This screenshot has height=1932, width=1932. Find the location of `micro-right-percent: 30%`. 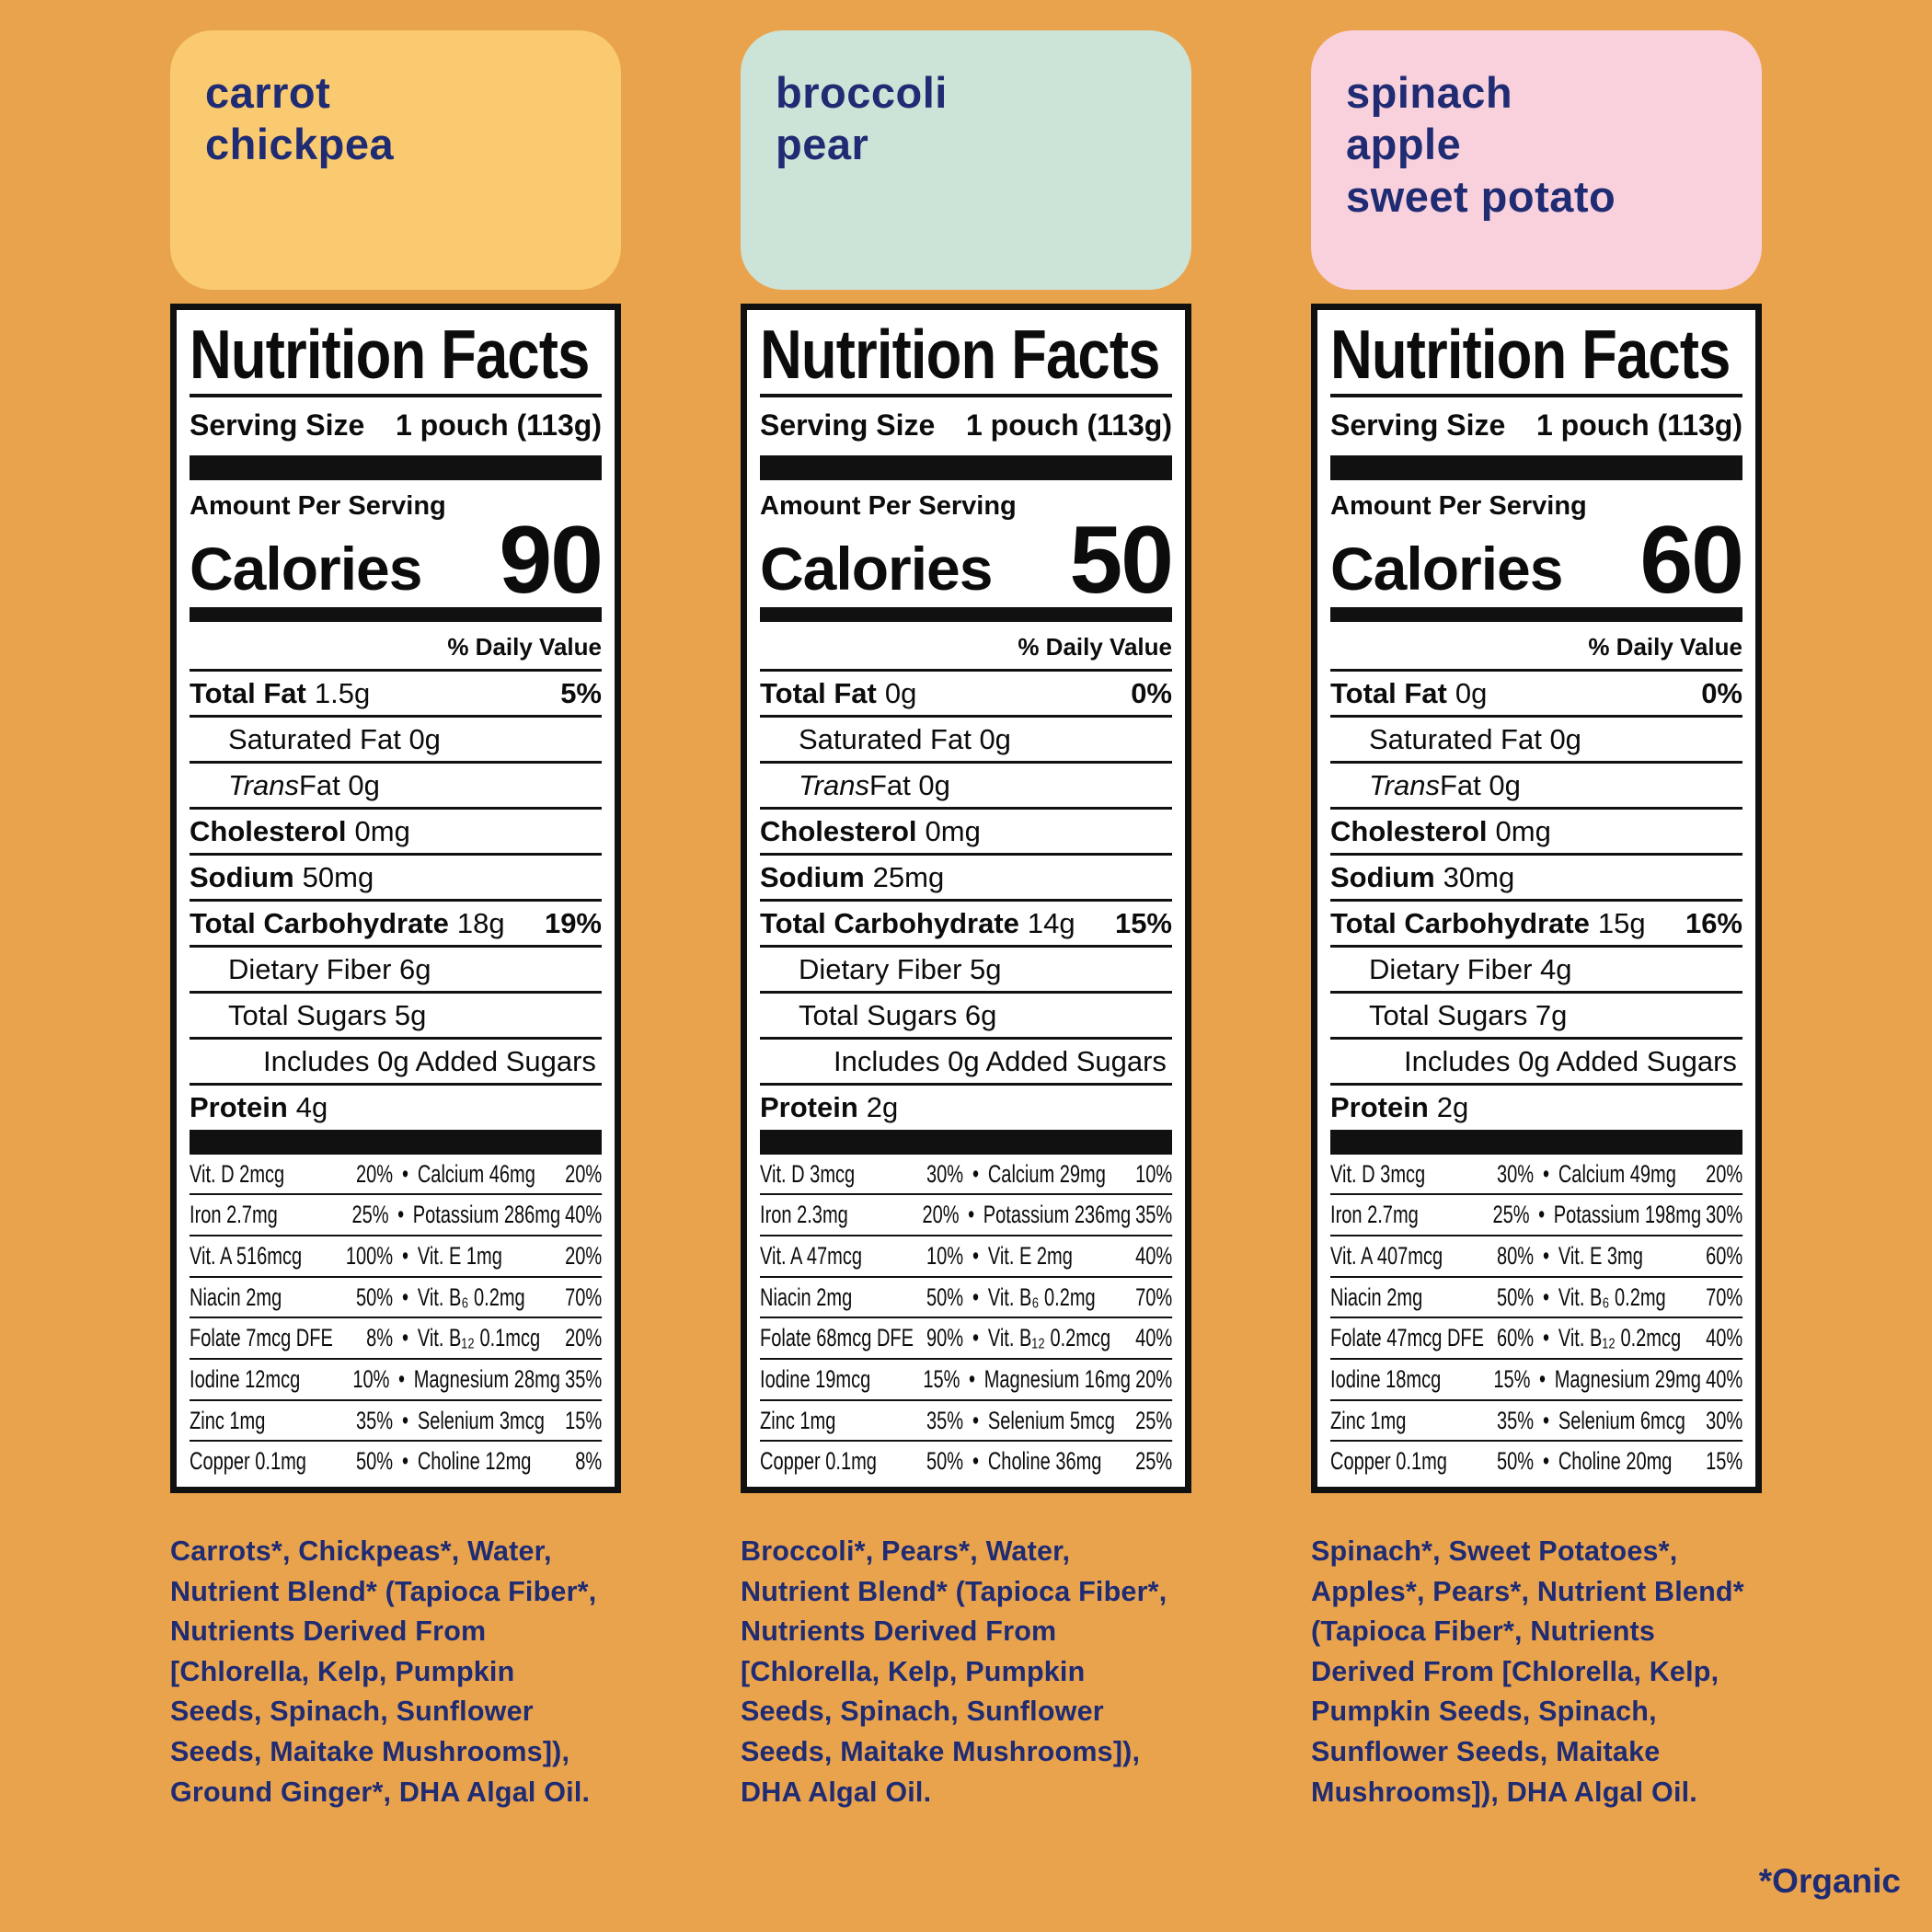

micro-right-percent: 30% is located at coordinates (1724, 1215).